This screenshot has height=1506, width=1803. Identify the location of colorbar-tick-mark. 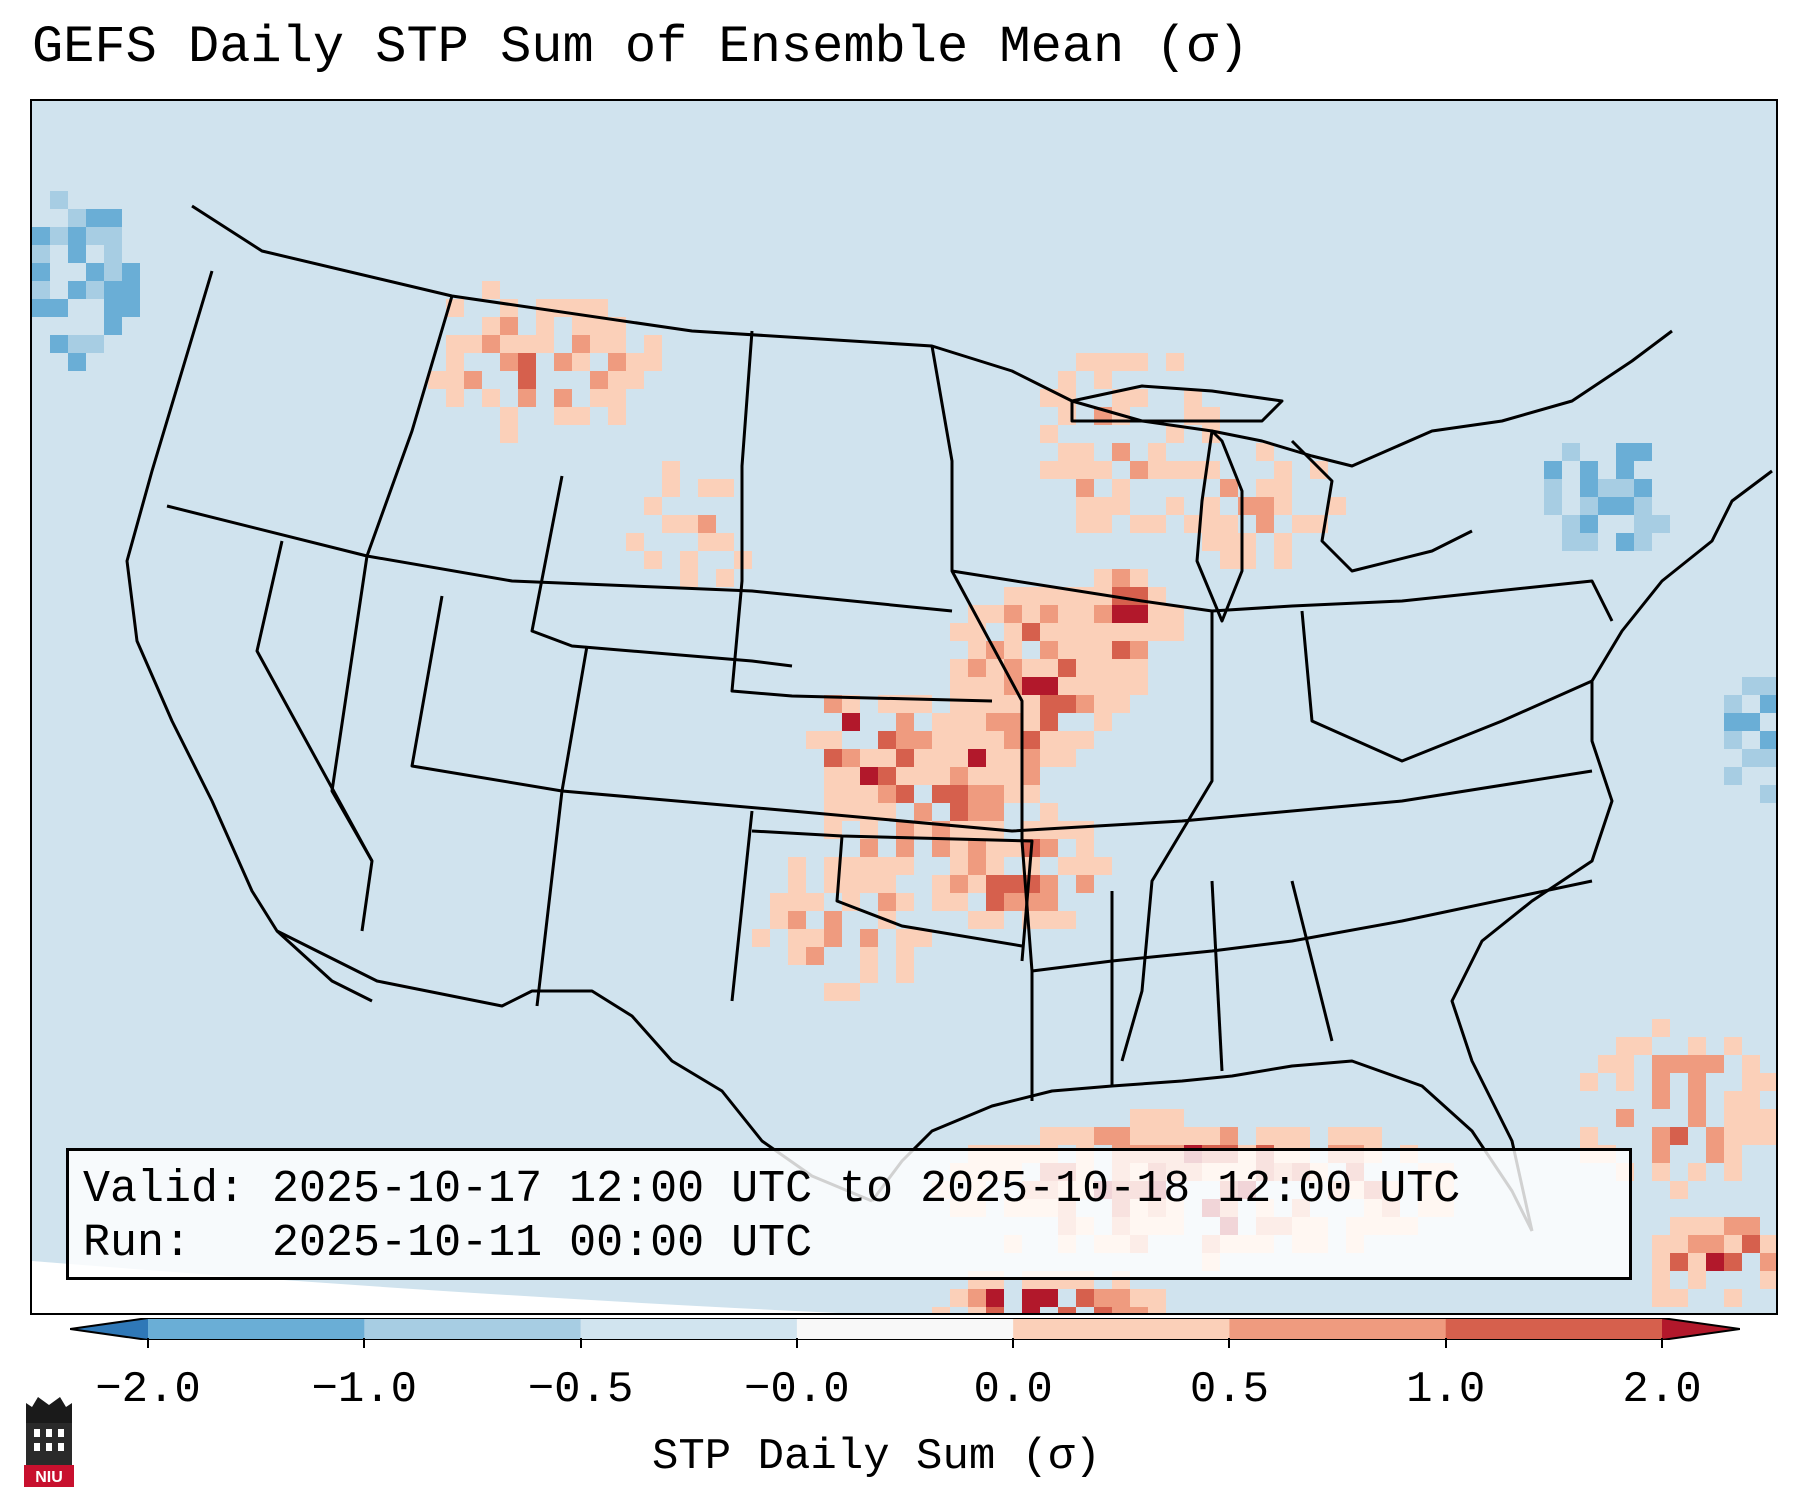
(148, 1343).